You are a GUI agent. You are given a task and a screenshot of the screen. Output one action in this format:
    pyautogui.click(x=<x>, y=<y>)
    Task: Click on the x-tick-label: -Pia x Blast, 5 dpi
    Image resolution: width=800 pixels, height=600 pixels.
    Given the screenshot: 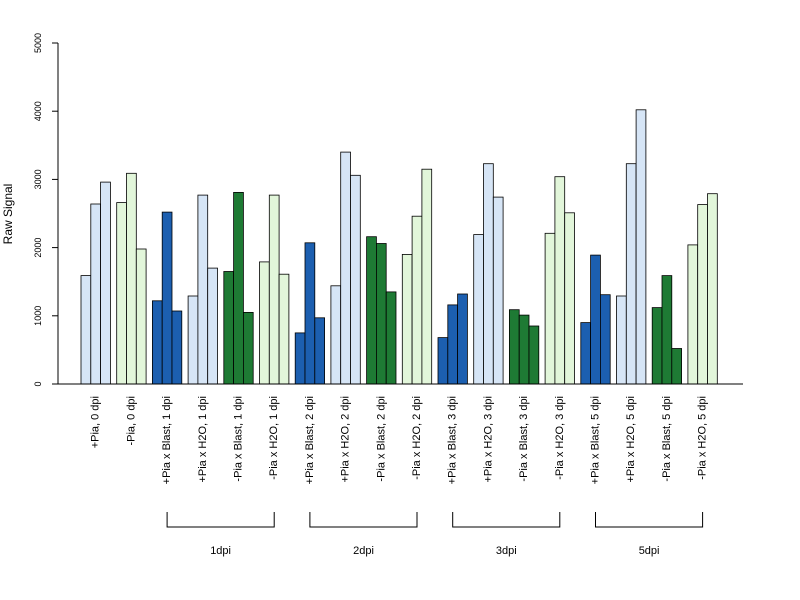 What is the action you would take?
    pyautogui.click(x=667, y=439)
    